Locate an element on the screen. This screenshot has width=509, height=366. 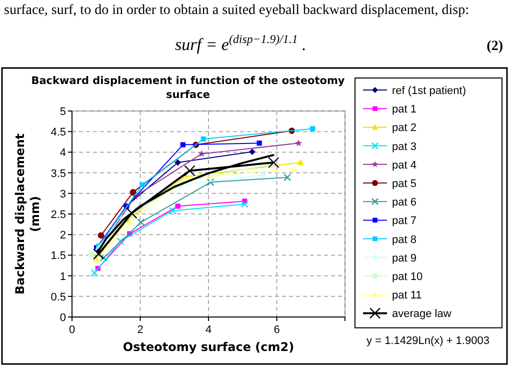
legend-label: pat 10 is located at coordinates (407, 277).